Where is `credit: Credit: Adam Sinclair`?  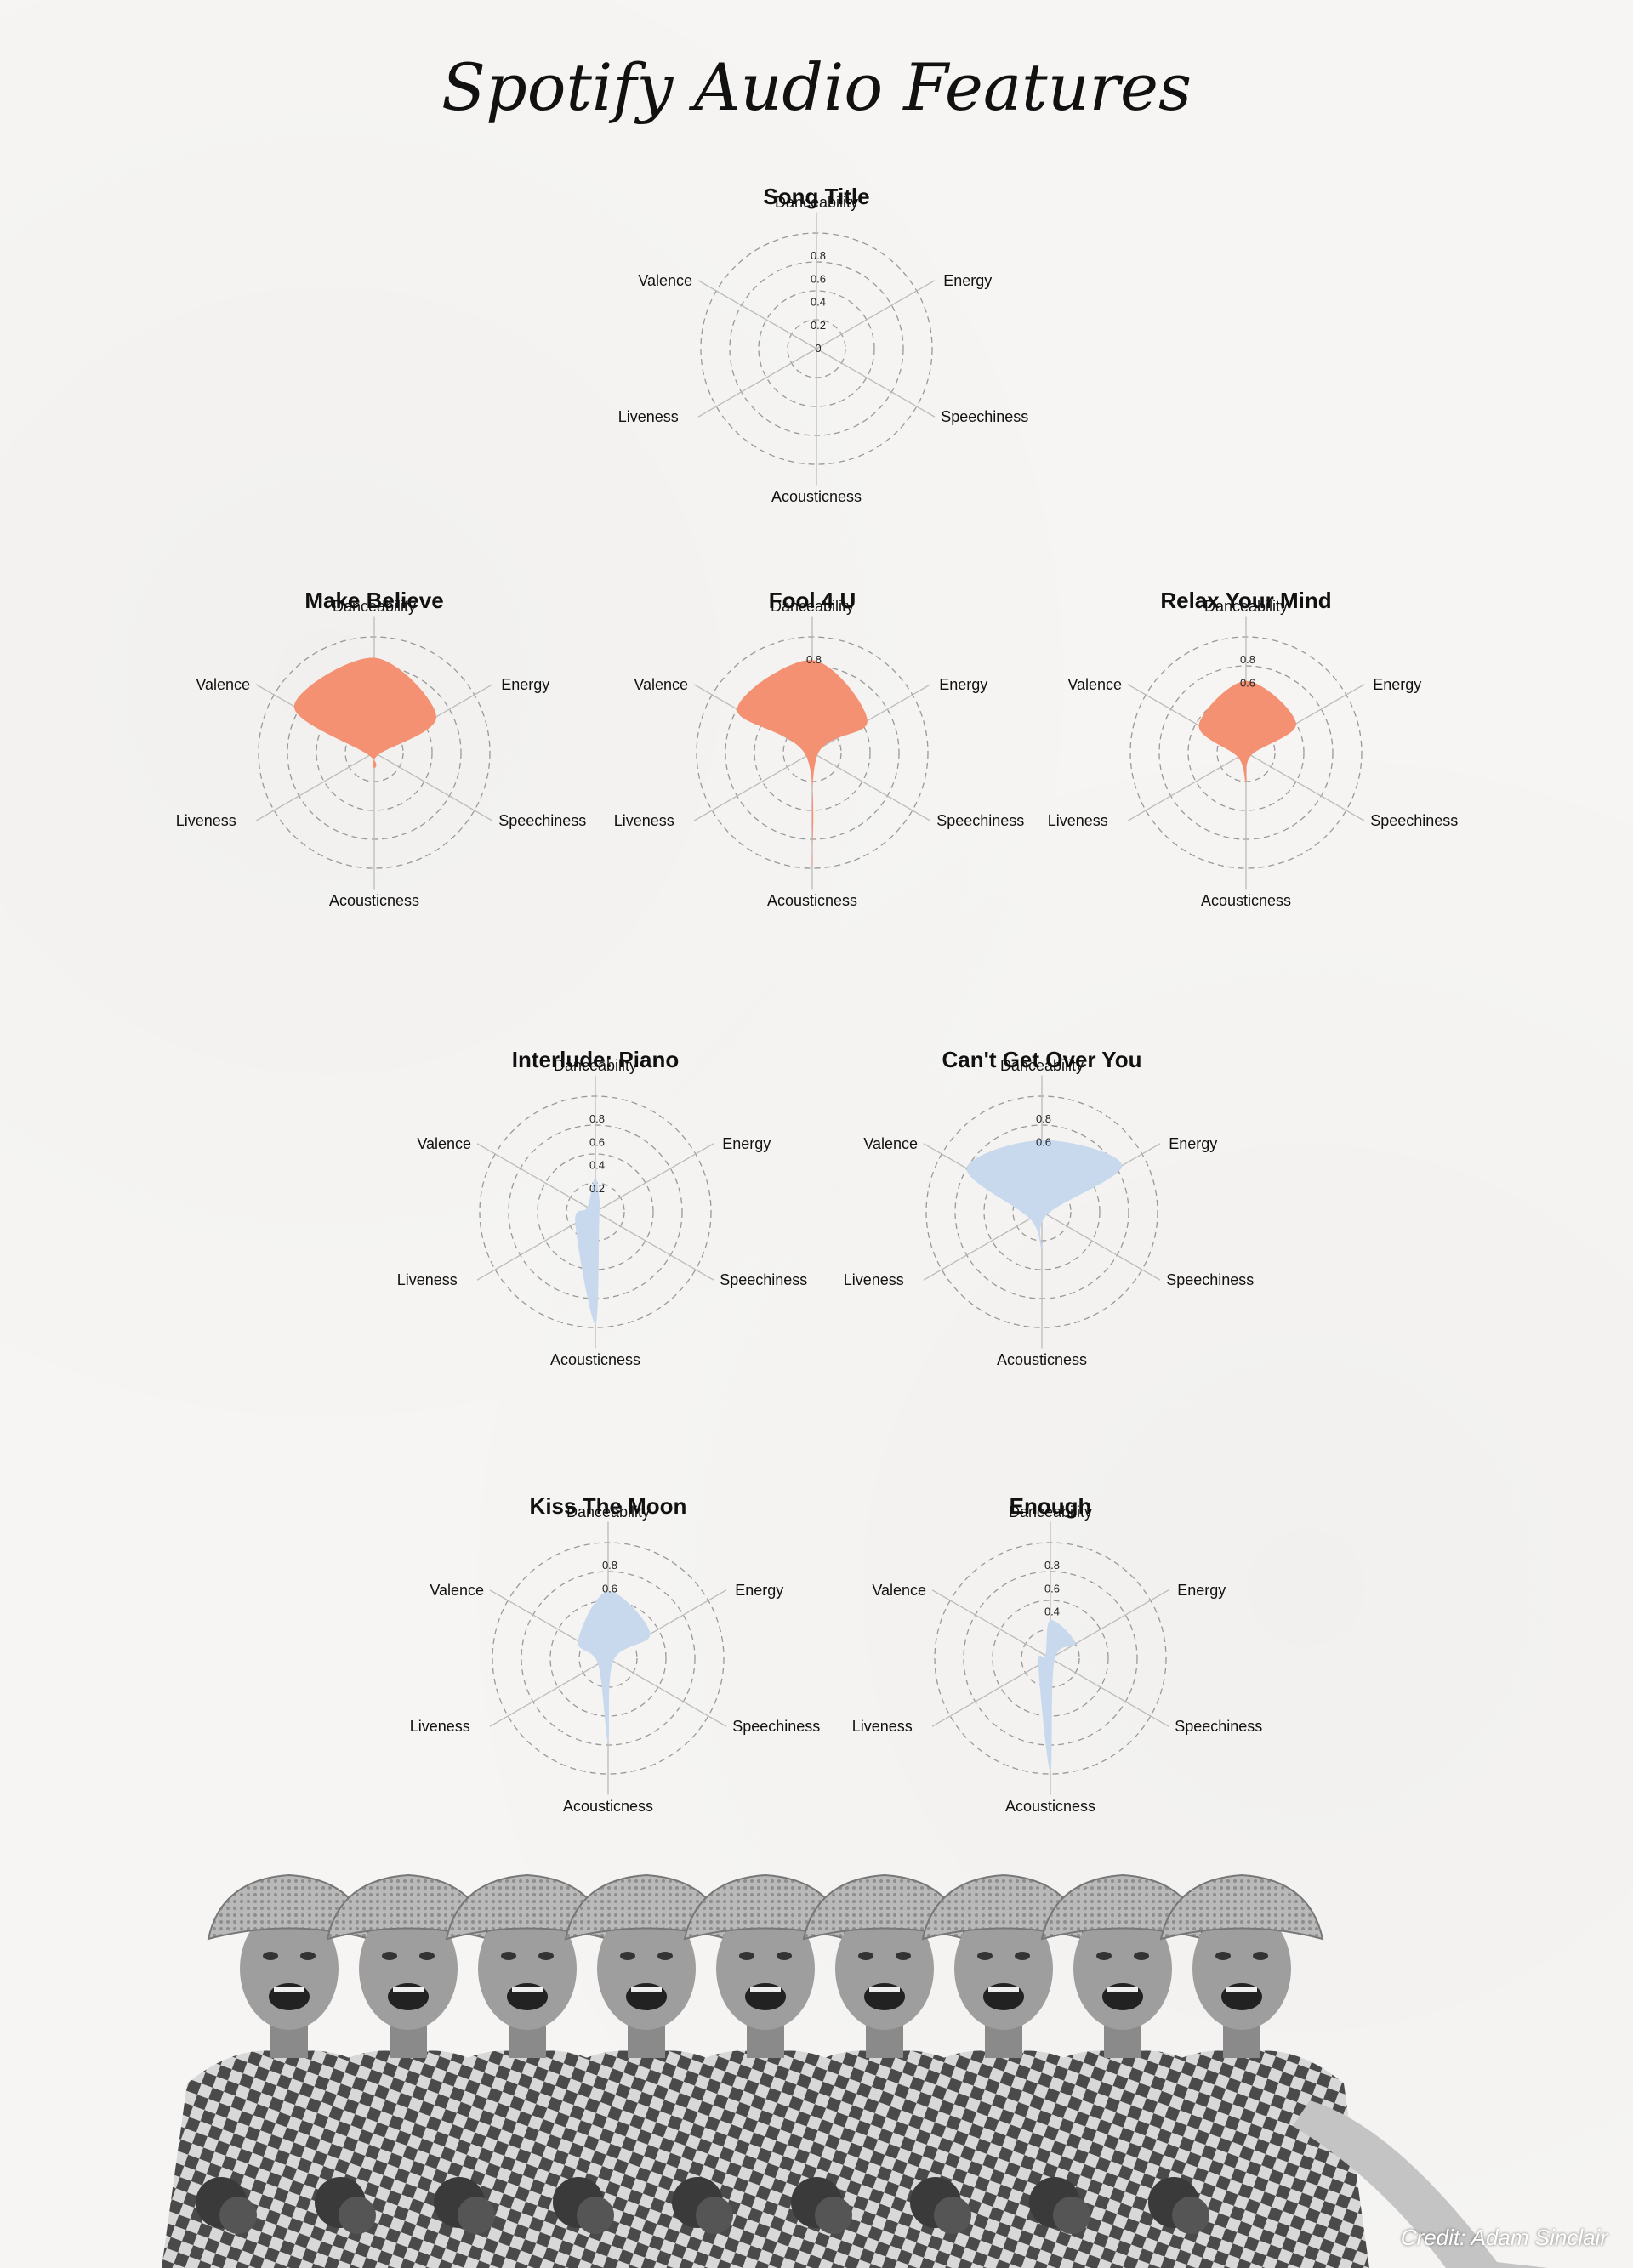
credit: Credit: Adam Sinclair is located at coordinates (1503, 2237).